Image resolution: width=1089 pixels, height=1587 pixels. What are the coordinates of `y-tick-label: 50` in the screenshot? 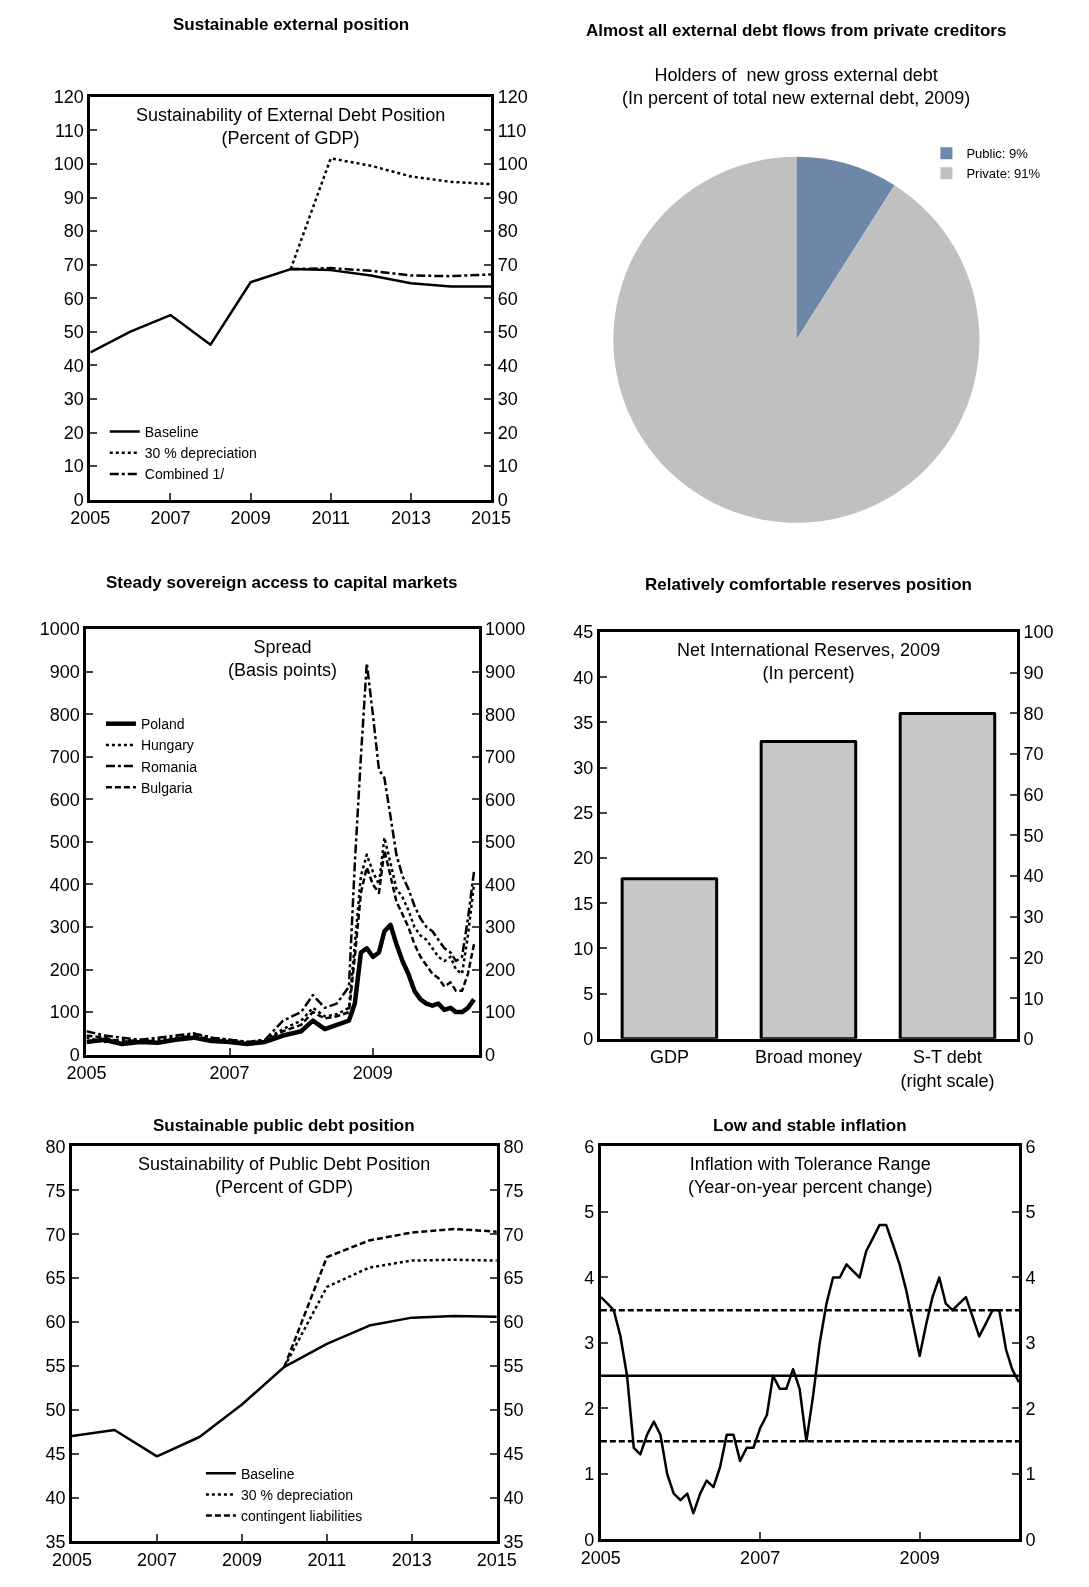 It's located at (55, 1410).